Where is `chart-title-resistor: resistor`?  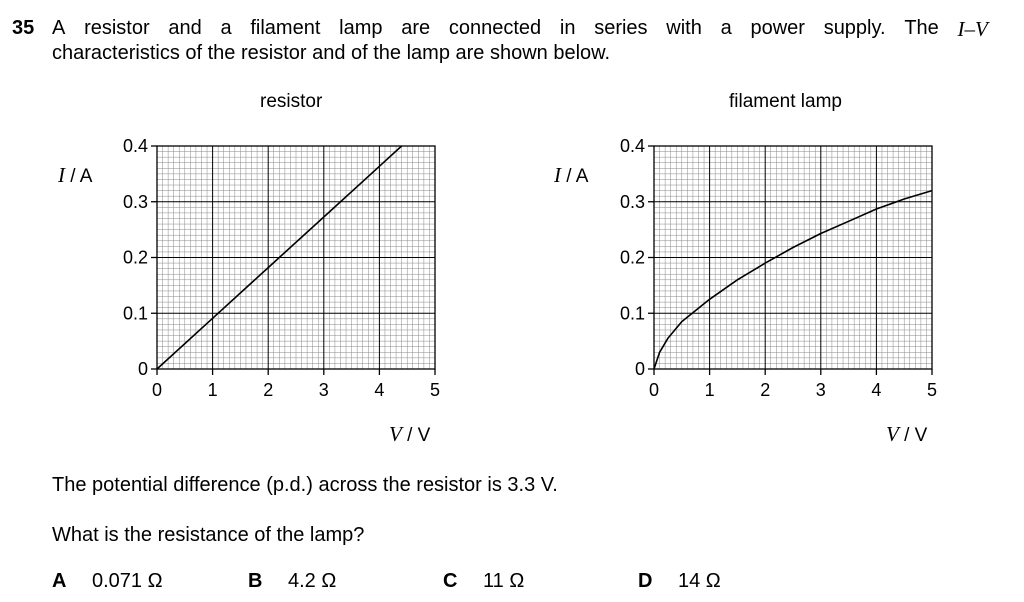 chart-title-resistor: resistor is located at coordinates (291, 101).